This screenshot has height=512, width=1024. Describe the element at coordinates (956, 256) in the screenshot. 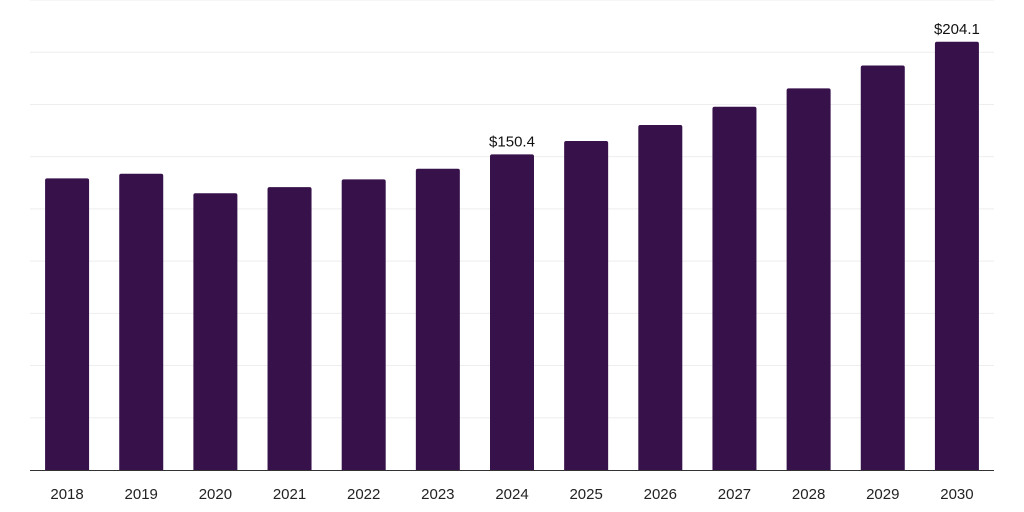

I see `bar-2030` at that location.